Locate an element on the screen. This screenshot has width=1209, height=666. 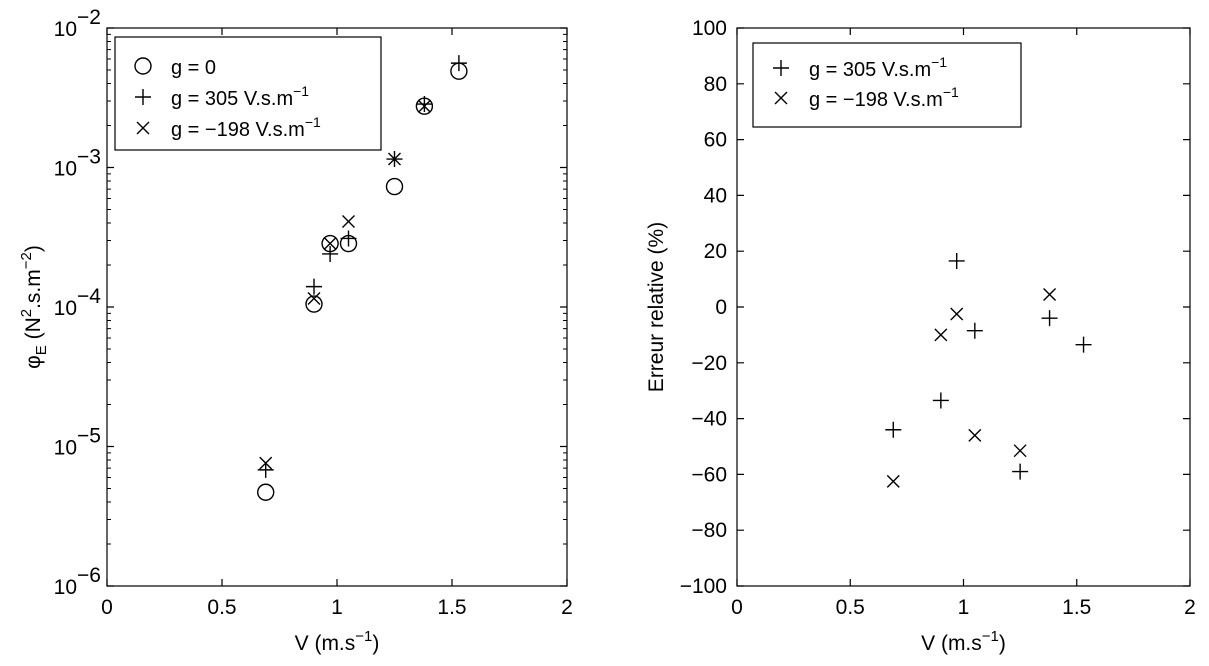
legend-marker-circle is located at coordinates (143, 66).